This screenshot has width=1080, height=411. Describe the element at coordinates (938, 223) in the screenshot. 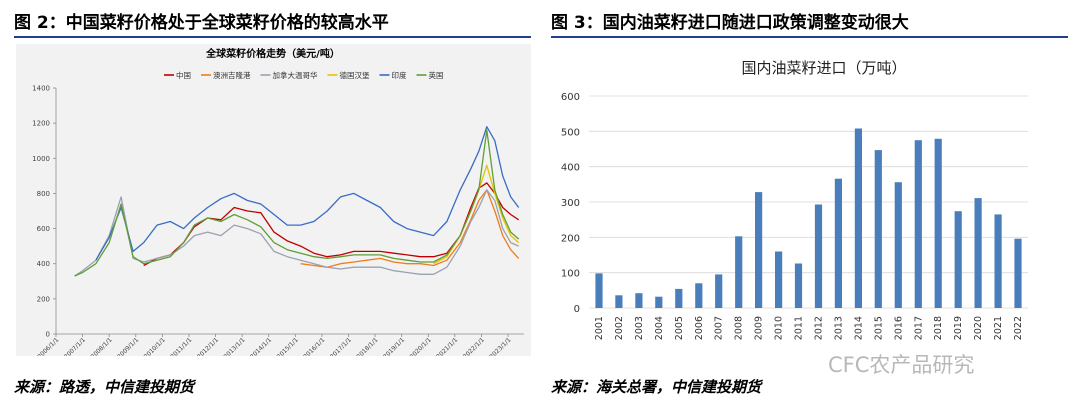

I see `bar-2018` at that location.